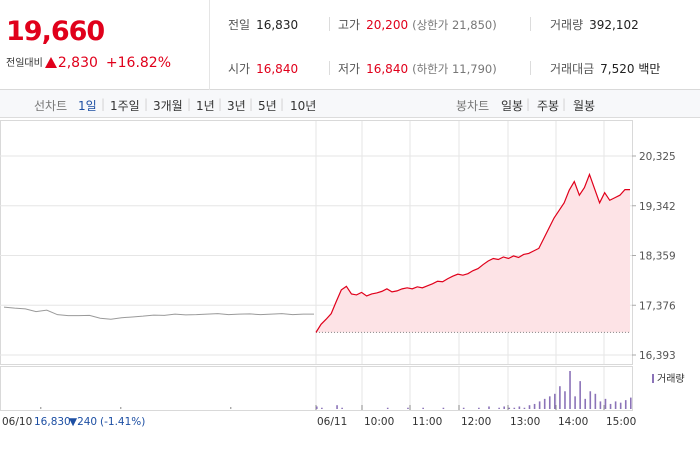 Image resolution: width=700 pixels, height=450 pixels. Describe the element at coordinates (584, 106) in the screenshot. I see `candle-monthly: 월봉` at that location.